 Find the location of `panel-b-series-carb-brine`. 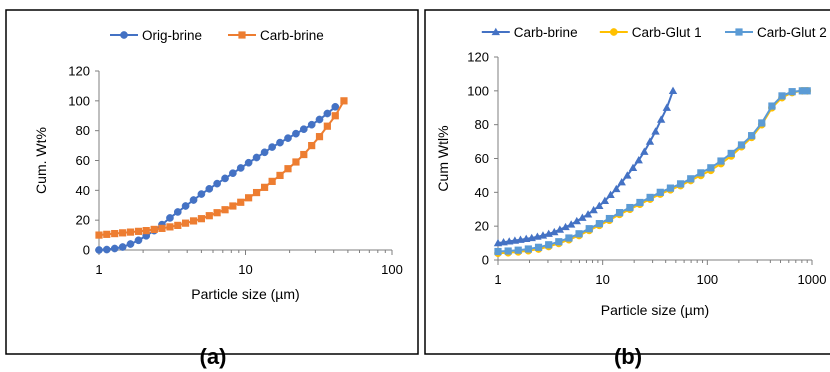

panel-b-series-carb-brine is located at coordinates (585, 166).